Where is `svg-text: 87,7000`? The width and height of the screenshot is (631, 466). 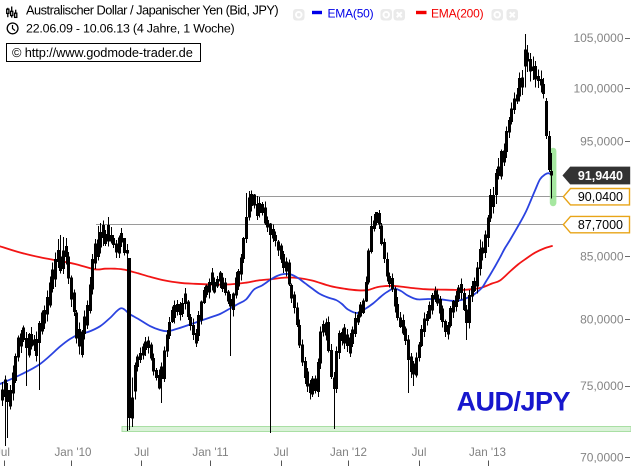
svg-text: 87,7000 is located at coordinates (600, 225).